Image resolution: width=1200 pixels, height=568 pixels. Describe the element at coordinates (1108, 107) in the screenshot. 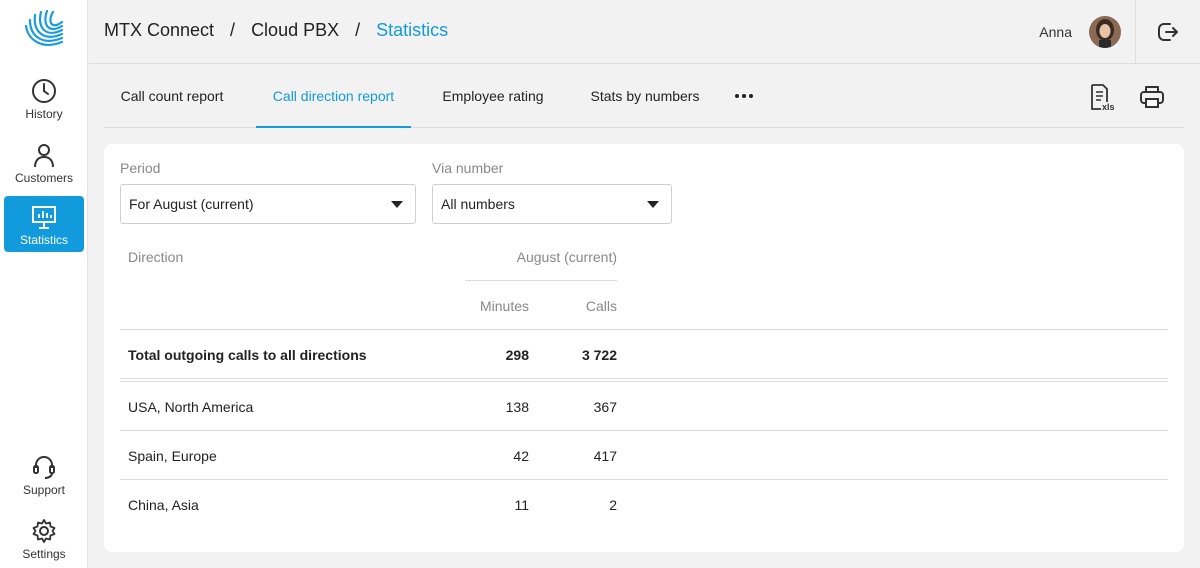

I see `svg-text: xls` at that location.